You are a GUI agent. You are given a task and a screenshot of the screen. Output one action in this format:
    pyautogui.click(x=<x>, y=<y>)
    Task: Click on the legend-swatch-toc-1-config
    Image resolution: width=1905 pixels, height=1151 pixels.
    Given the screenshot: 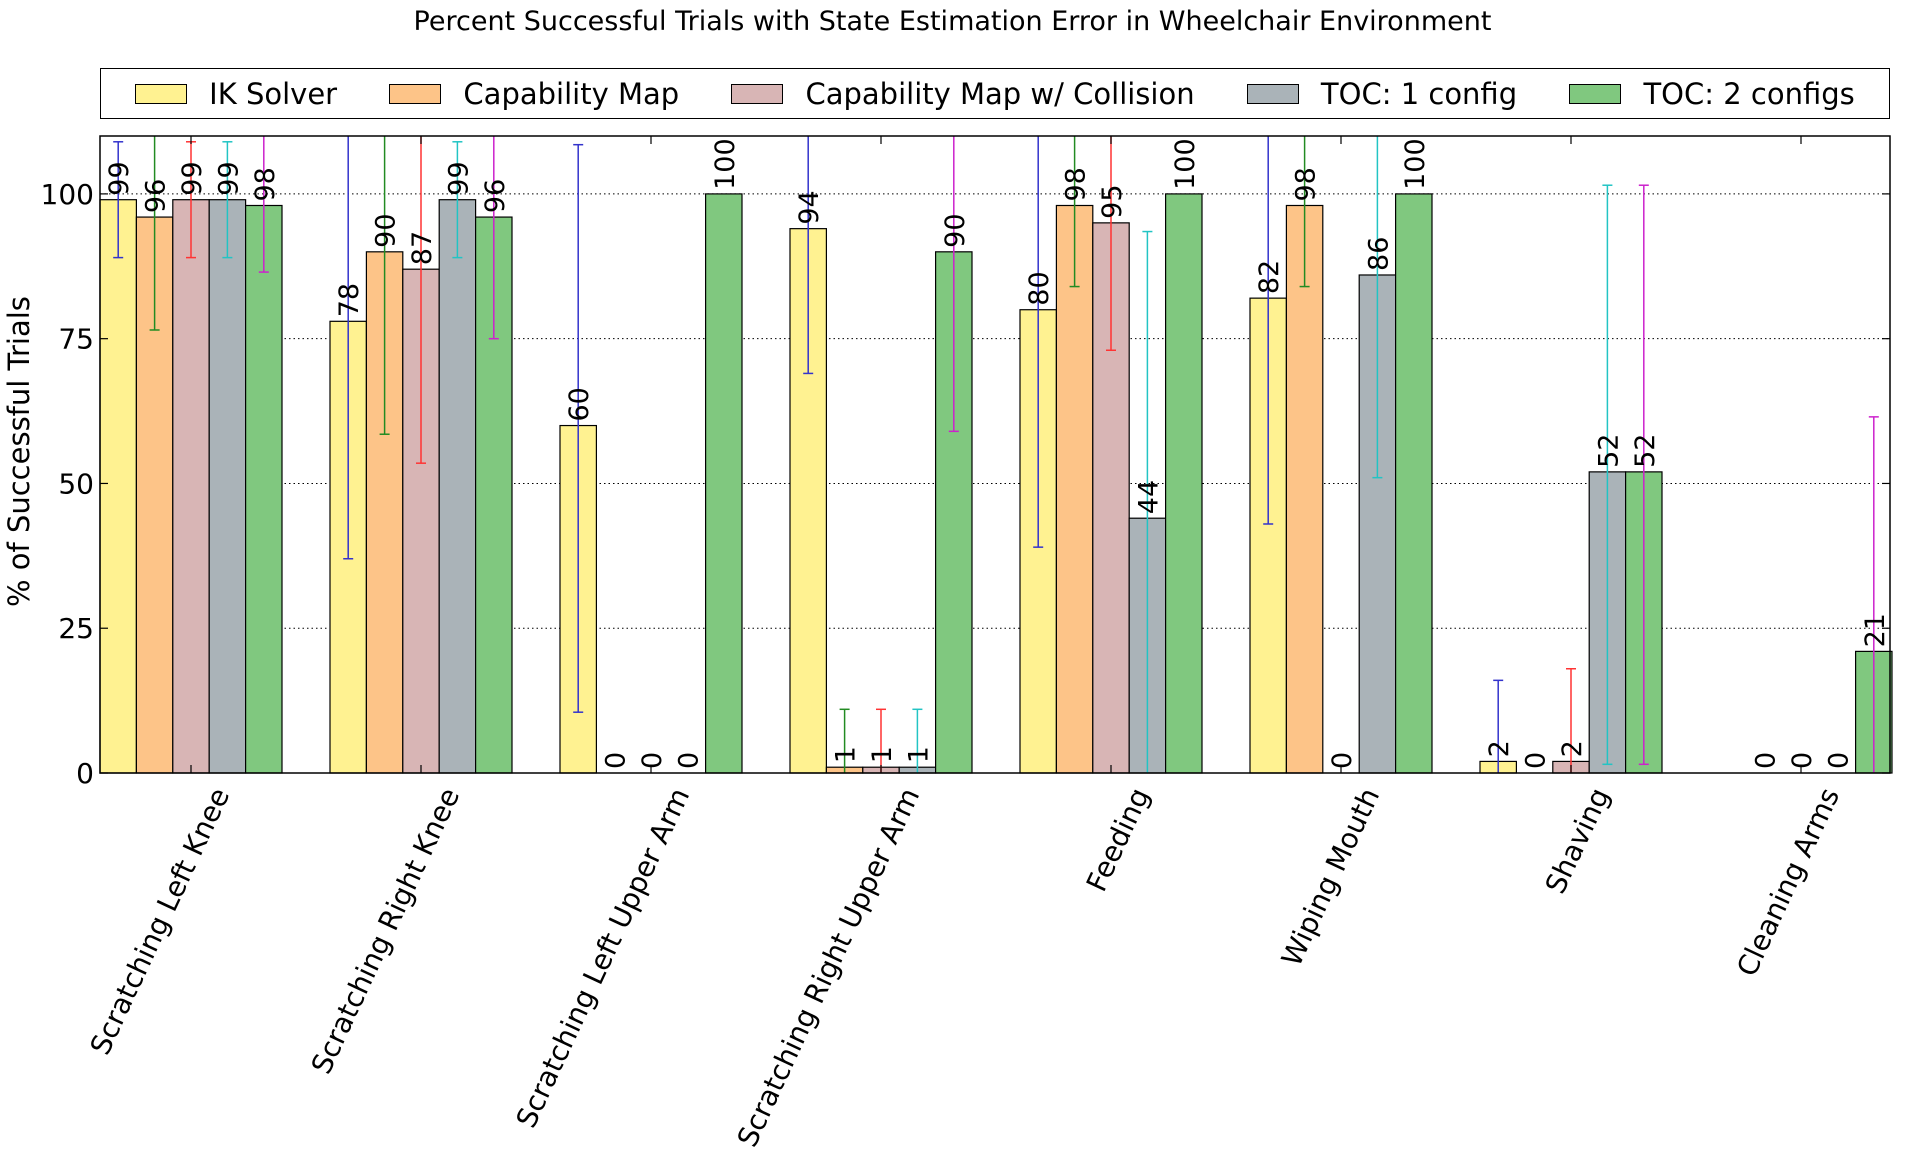 What is the action you would take?
    pyautogui.click(x=1272, y=93)
    